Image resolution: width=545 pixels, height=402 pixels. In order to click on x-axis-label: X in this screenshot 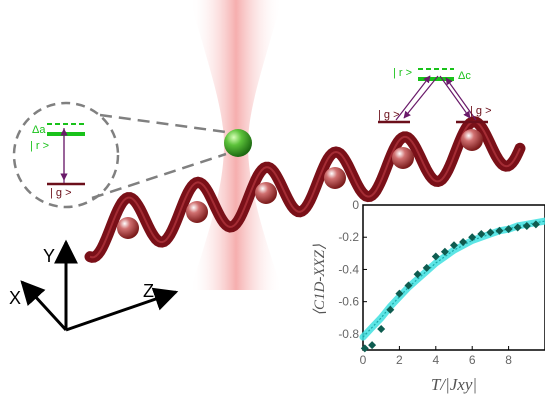, I will do `click(15, 298)`.